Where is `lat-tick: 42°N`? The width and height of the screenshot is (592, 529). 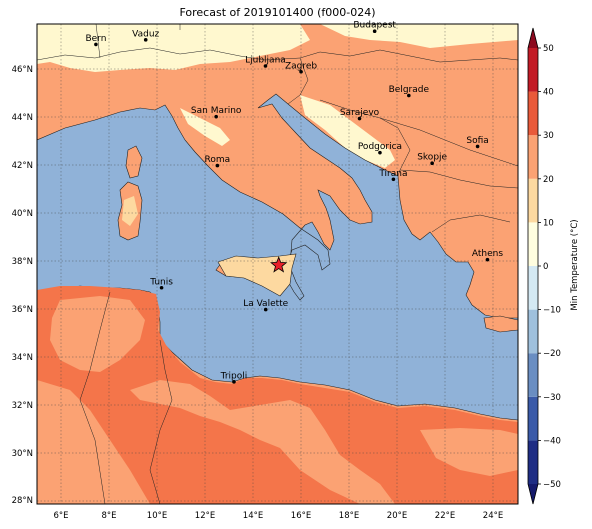 lat-tick: 42°N is located at coordinates (22, 166).